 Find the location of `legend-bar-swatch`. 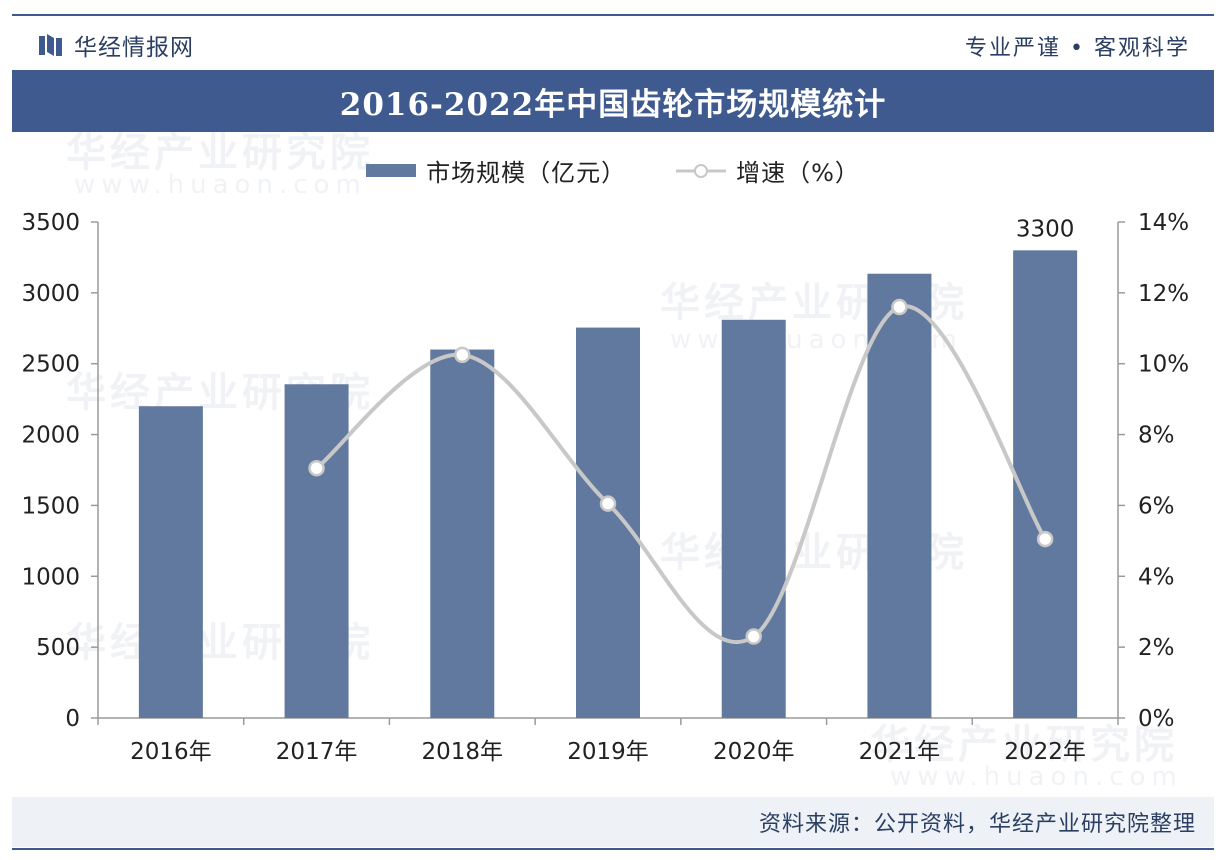

legend-bar-swatch is located at coordinates (391, 170).